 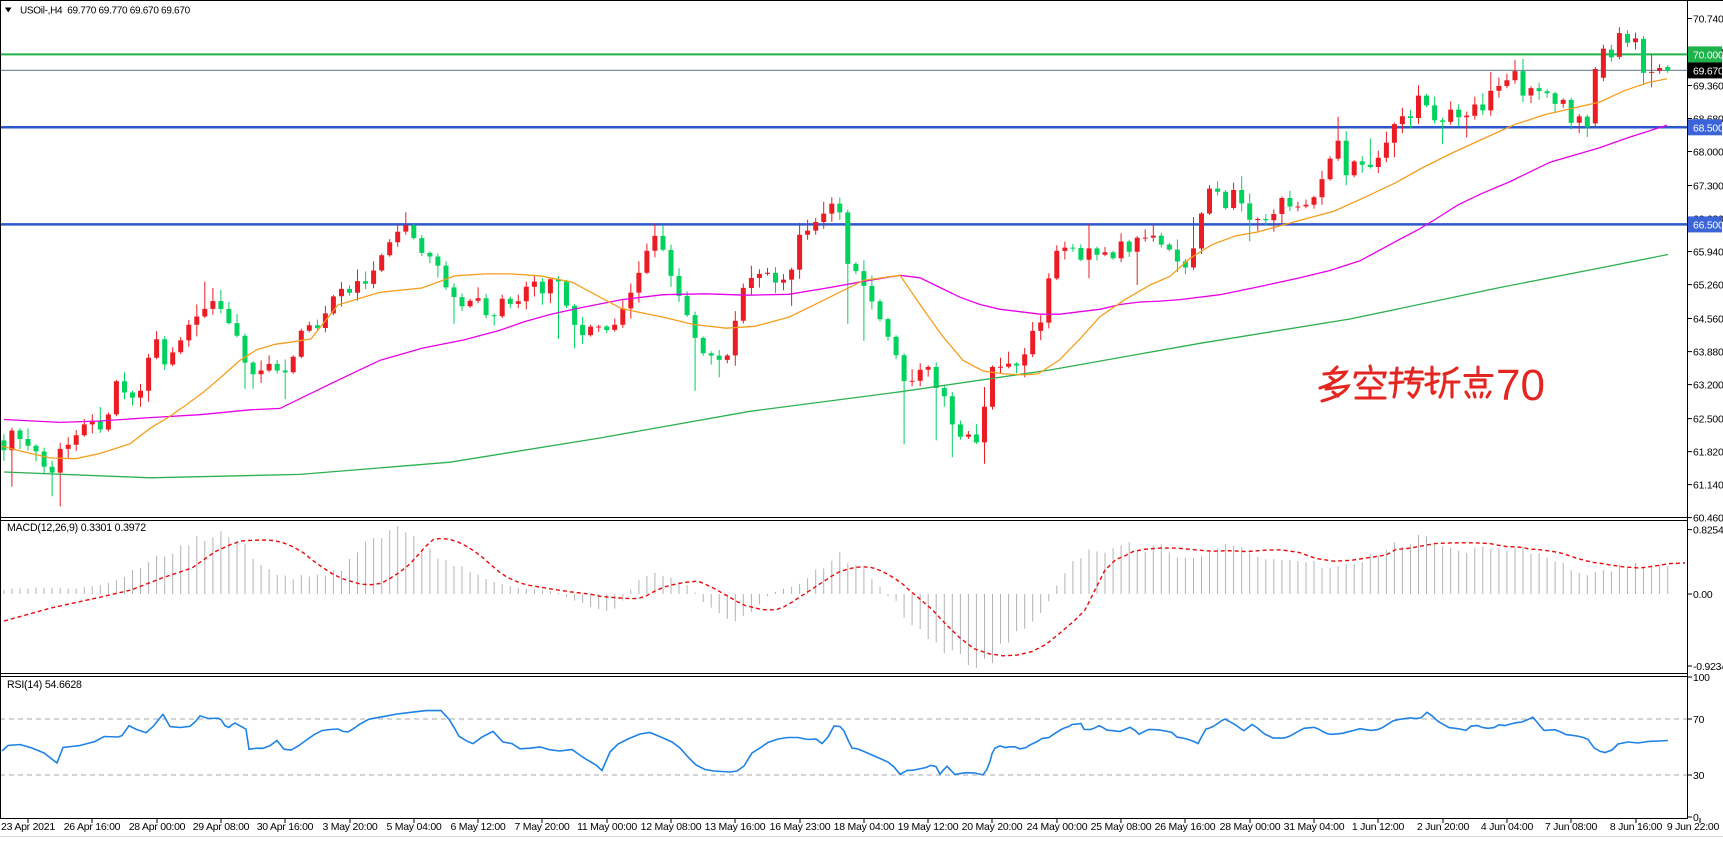 What do you see at coordinates (541, 827) in the screenshot?
I see `svg-text: 7 May 20:00` at bounding box center [541, 827].